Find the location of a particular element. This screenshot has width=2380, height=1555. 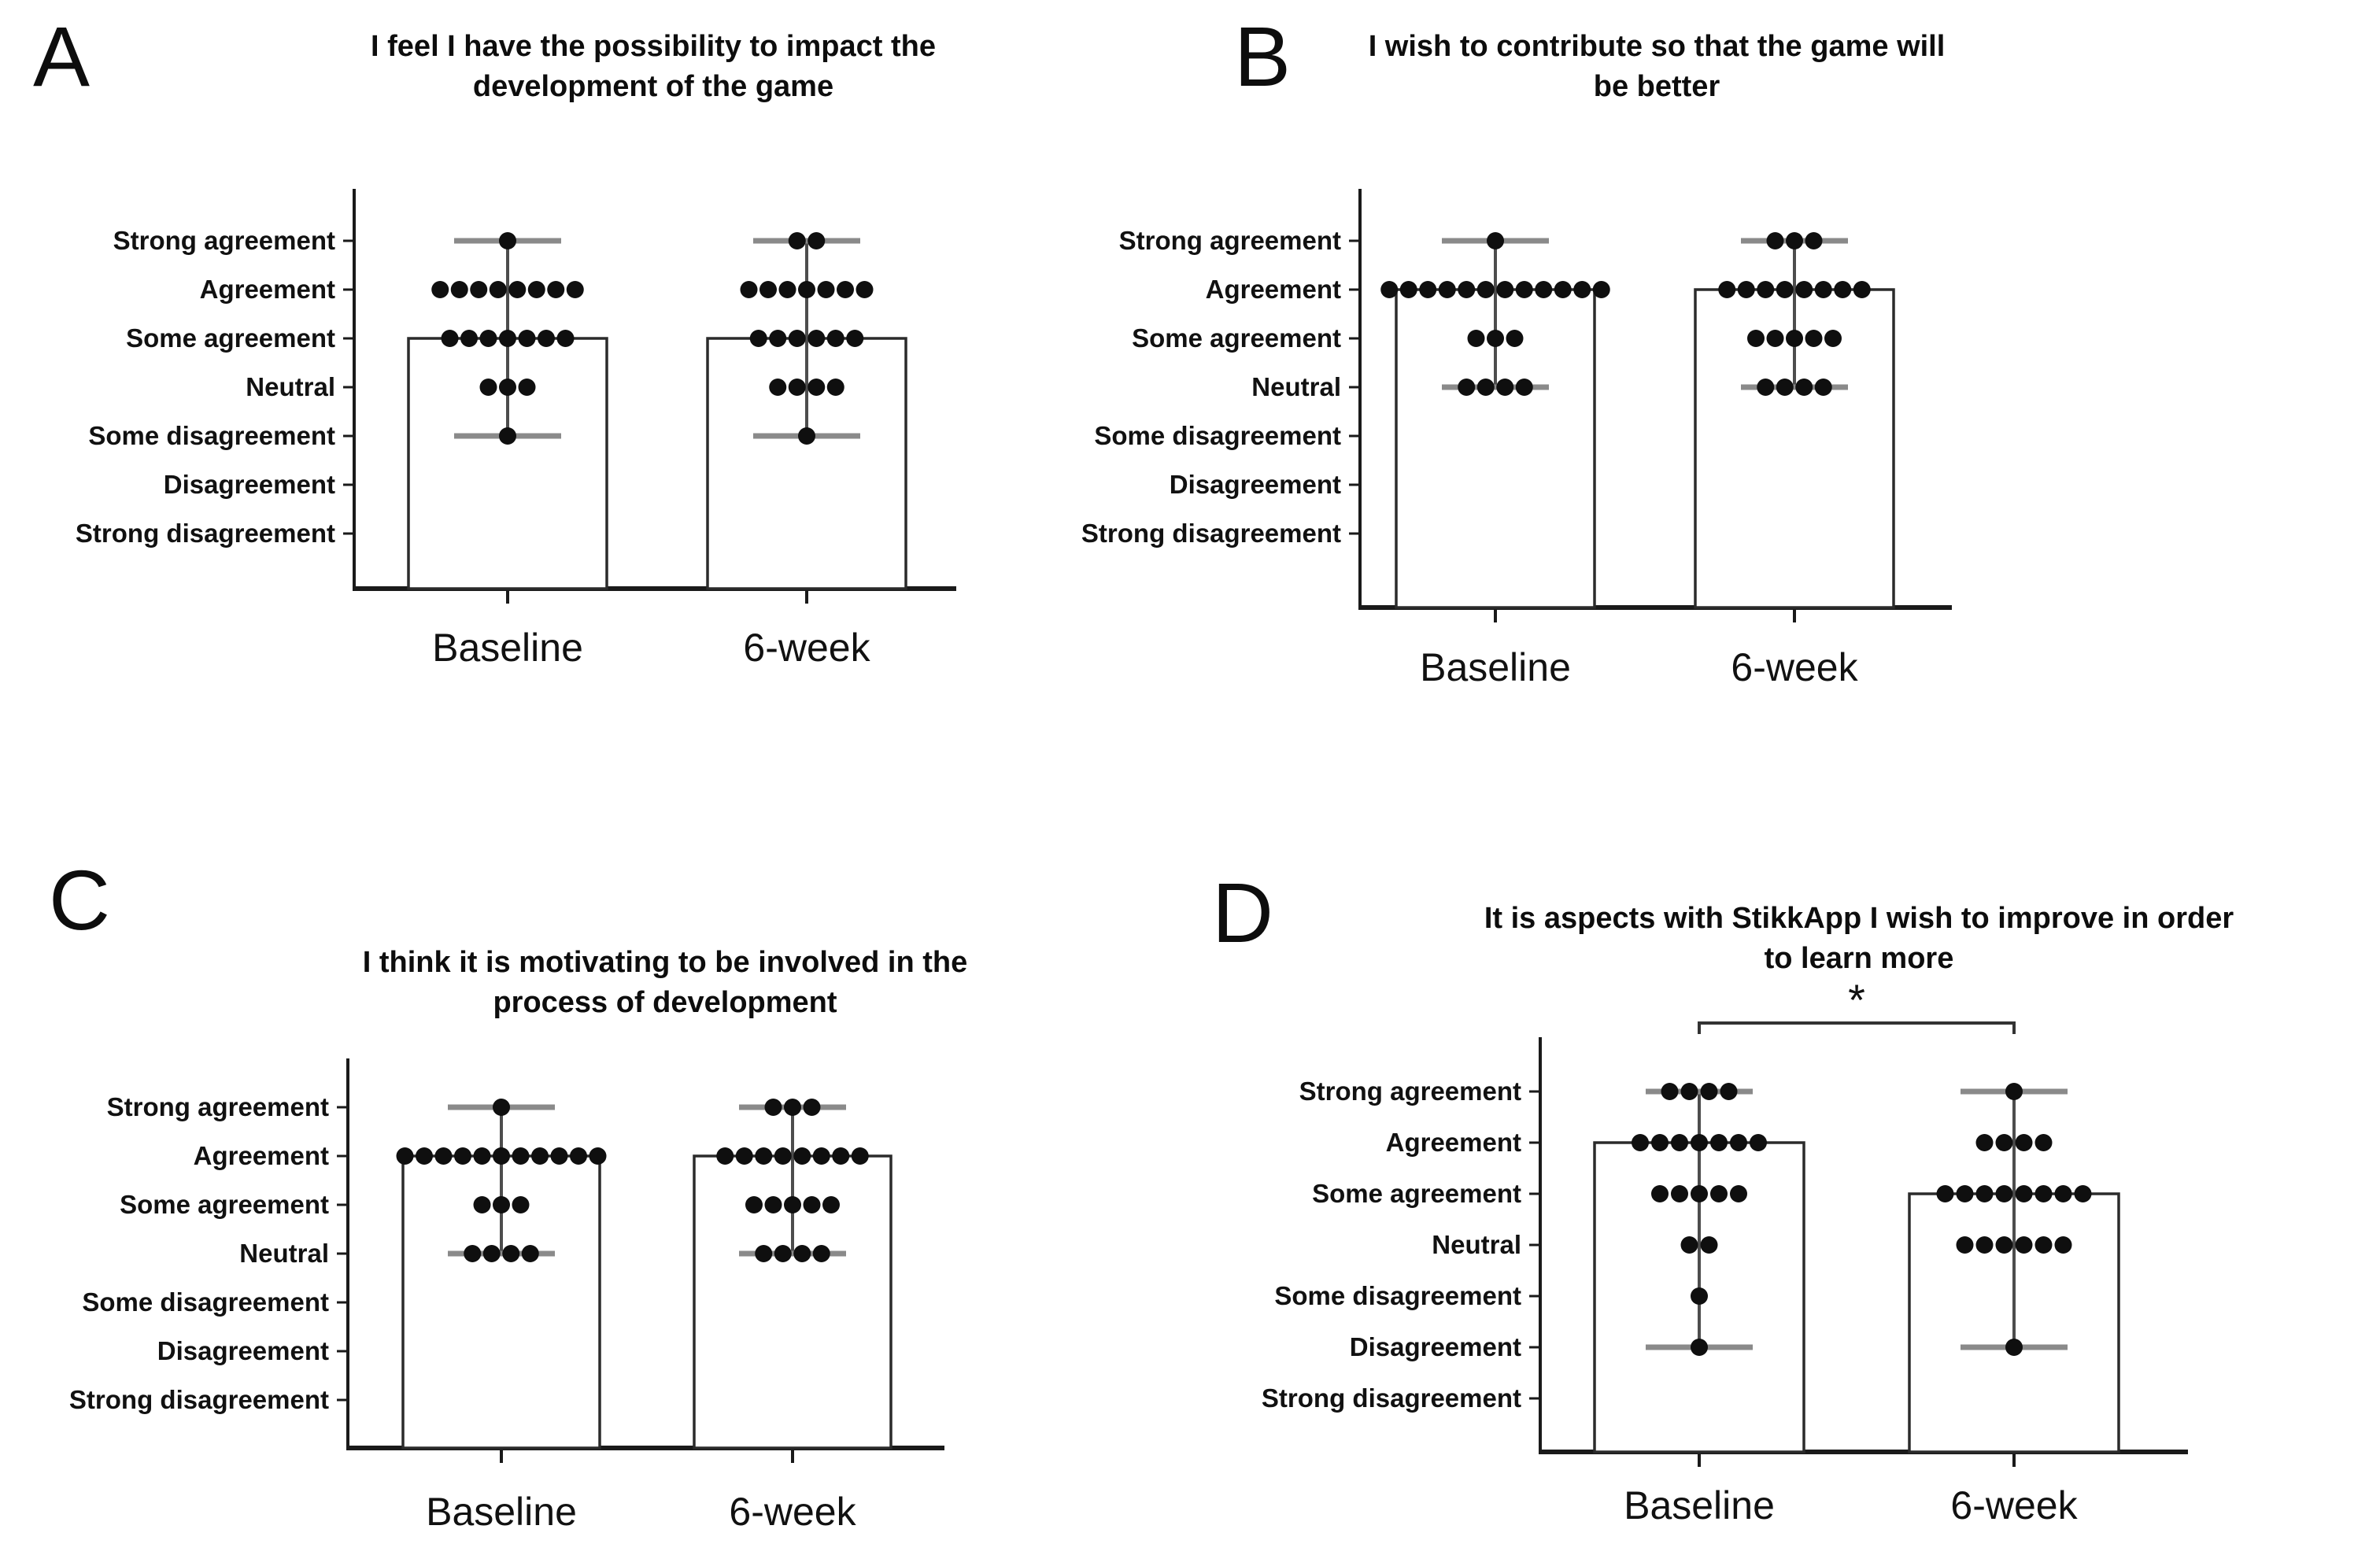

panel-b-category-label: Agreement is located at coordinates (1273, 289).